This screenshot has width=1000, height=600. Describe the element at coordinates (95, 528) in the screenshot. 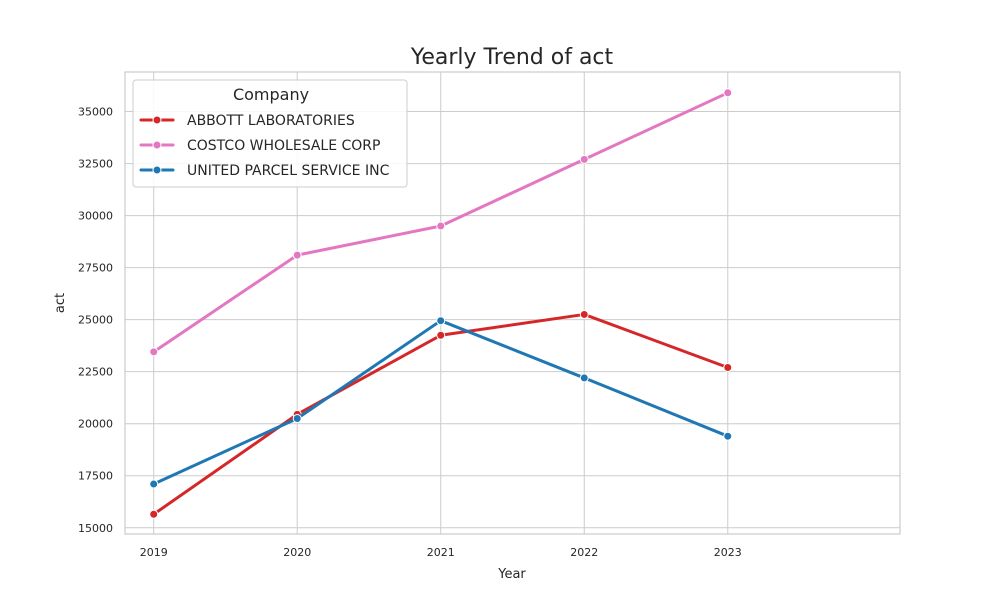

I see `y-tick-label: 15000` at that location.